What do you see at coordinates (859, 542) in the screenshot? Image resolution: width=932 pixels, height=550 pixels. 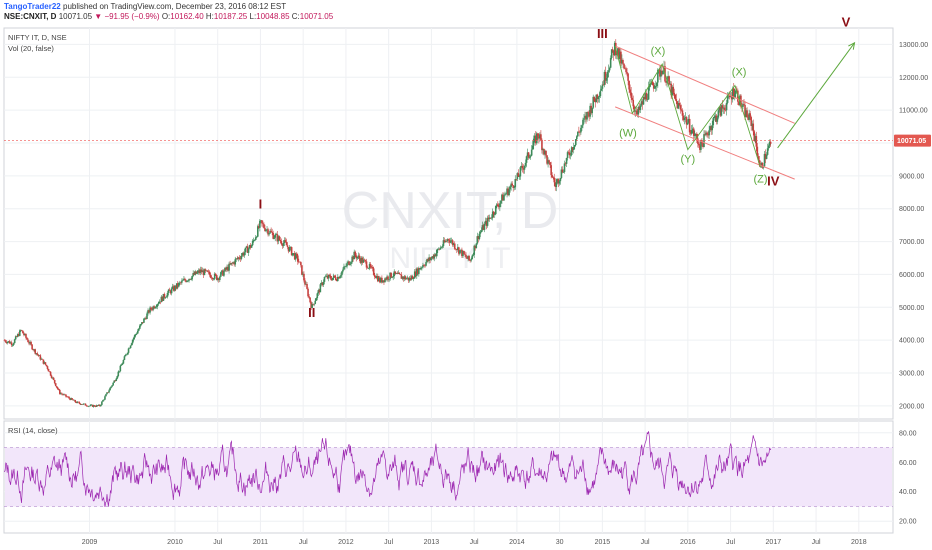 I see `x-tick-label: 2018` at bounding box center [859, 542].